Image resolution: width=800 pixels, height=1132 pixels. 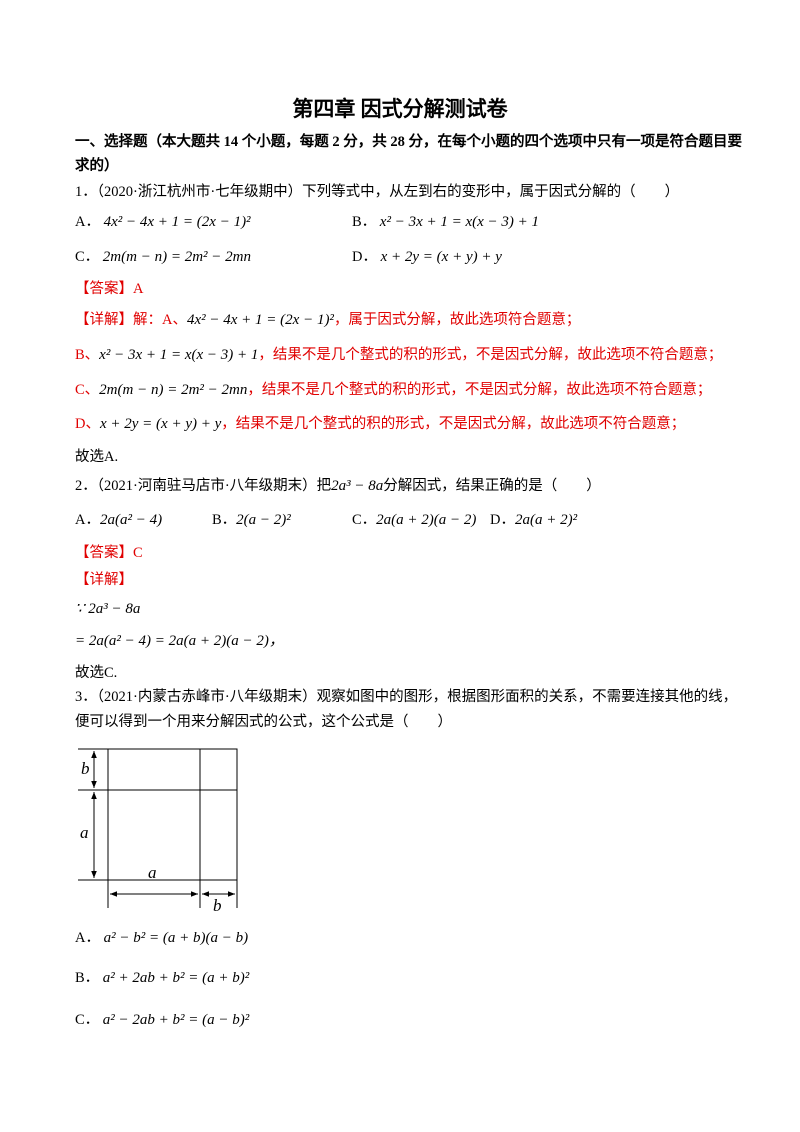 I want to click on option: B．2(a − 2)², so click(x=251, y=520).